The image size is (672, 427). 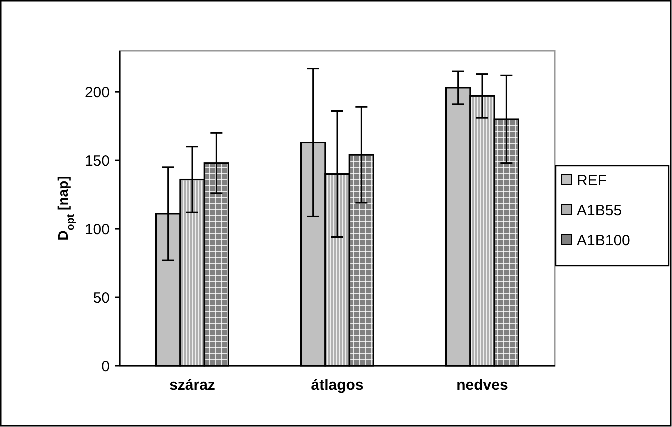 What do you see at coordinates (101, 298) in the screenshot?
I see `y-tick-label: 50` at bounding box center [101, 298].